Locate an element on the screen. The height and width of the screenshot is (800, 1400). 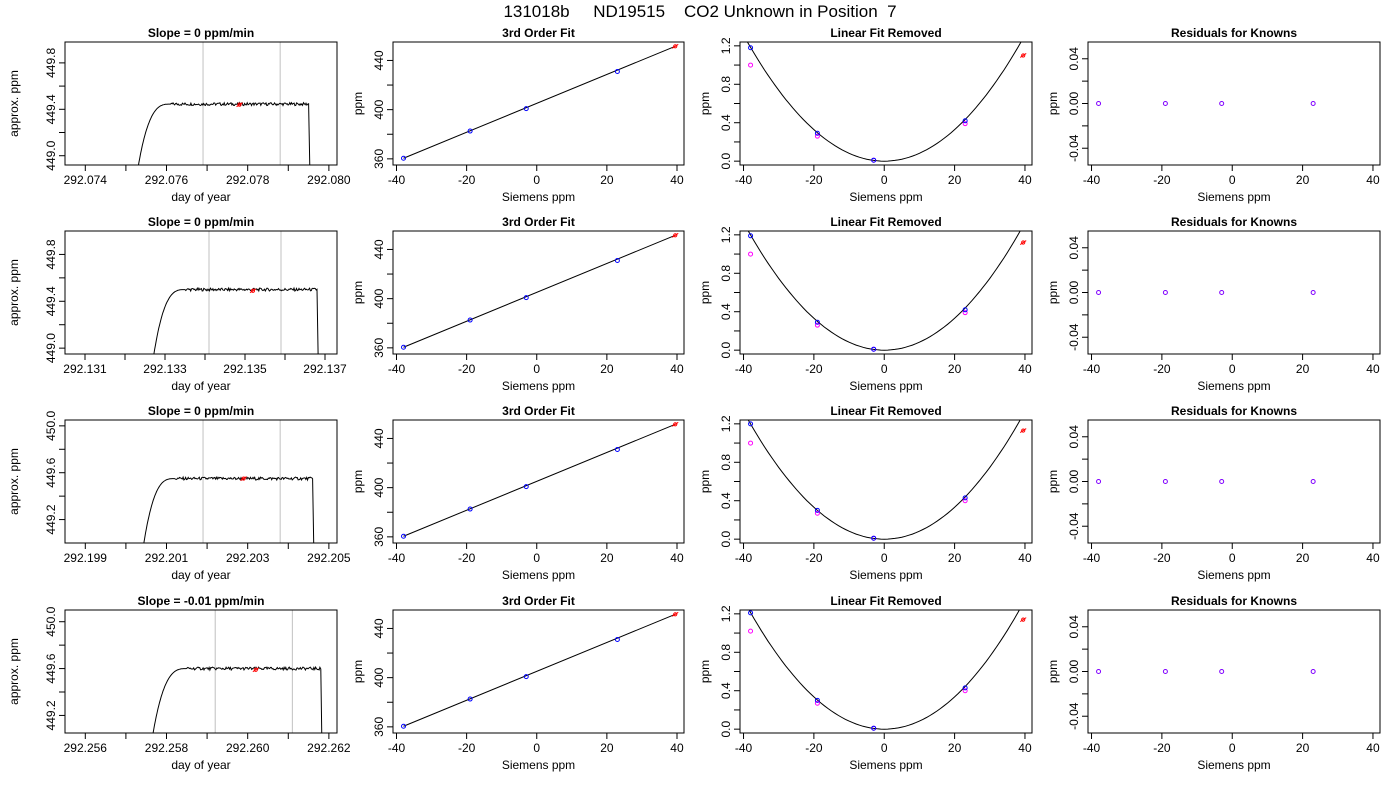
y-tick-label: 449.2 is located at coordinates (51, 519).